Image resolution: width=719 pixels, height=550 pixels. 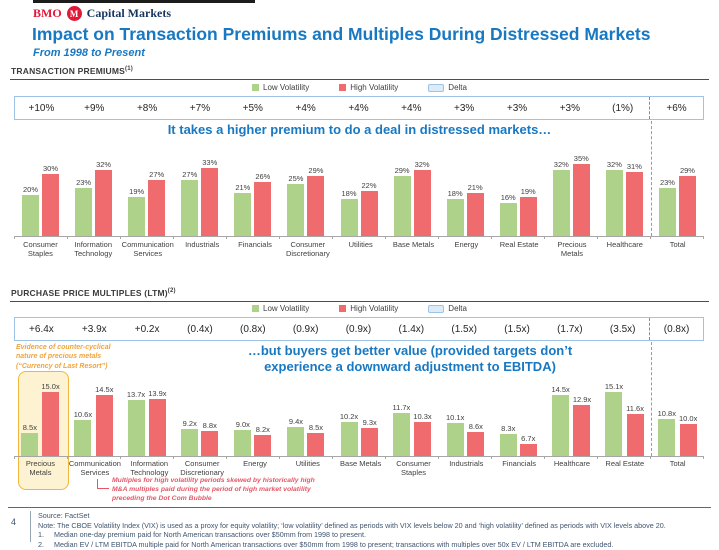 What do you see at coordinates (528, 445) in the screenshot?
I see `bar-column: 6.7x` at bounding box center [528, 445].